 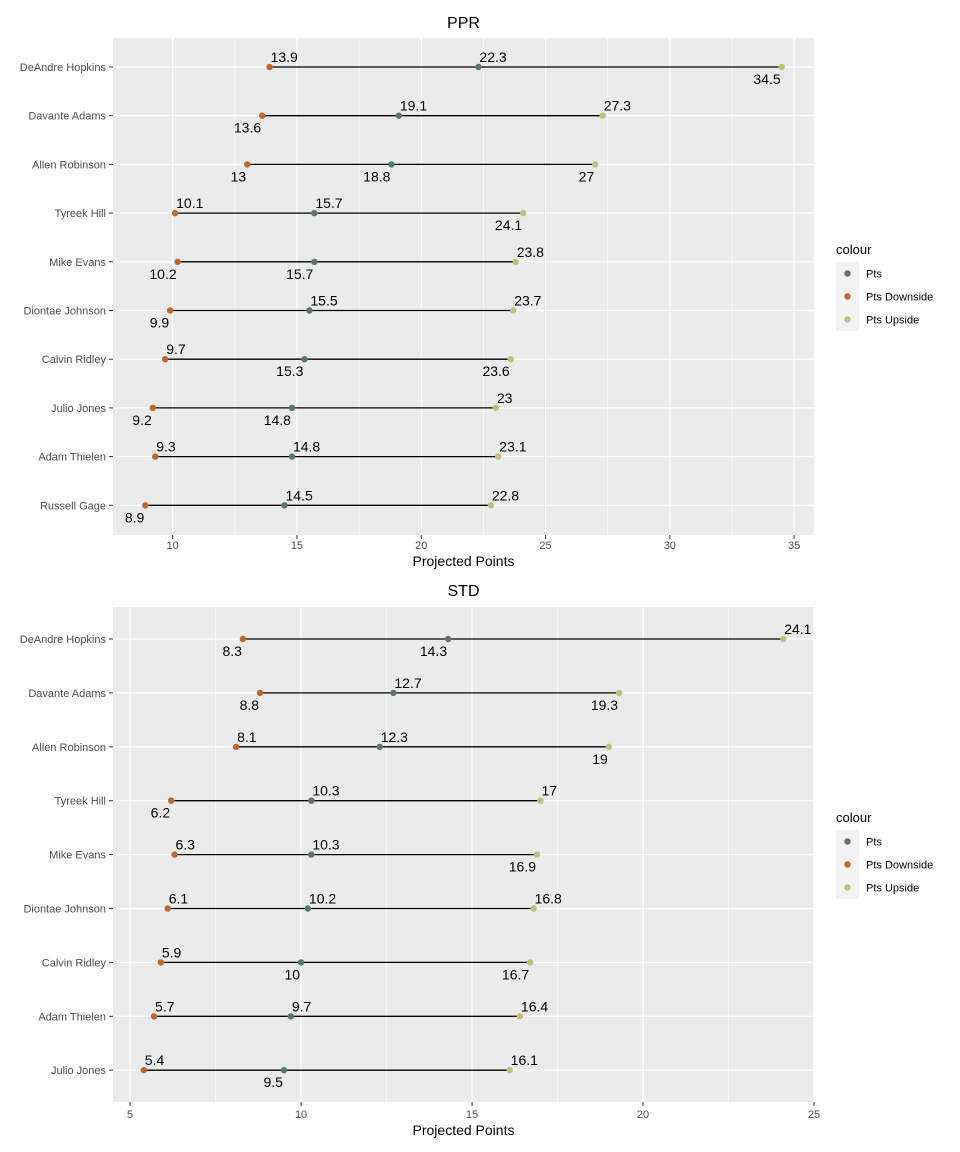 What do you see at coordinates (604, 705) in the screenshot?
I see `data-label: 19.3` at bounding box center [604, 705].